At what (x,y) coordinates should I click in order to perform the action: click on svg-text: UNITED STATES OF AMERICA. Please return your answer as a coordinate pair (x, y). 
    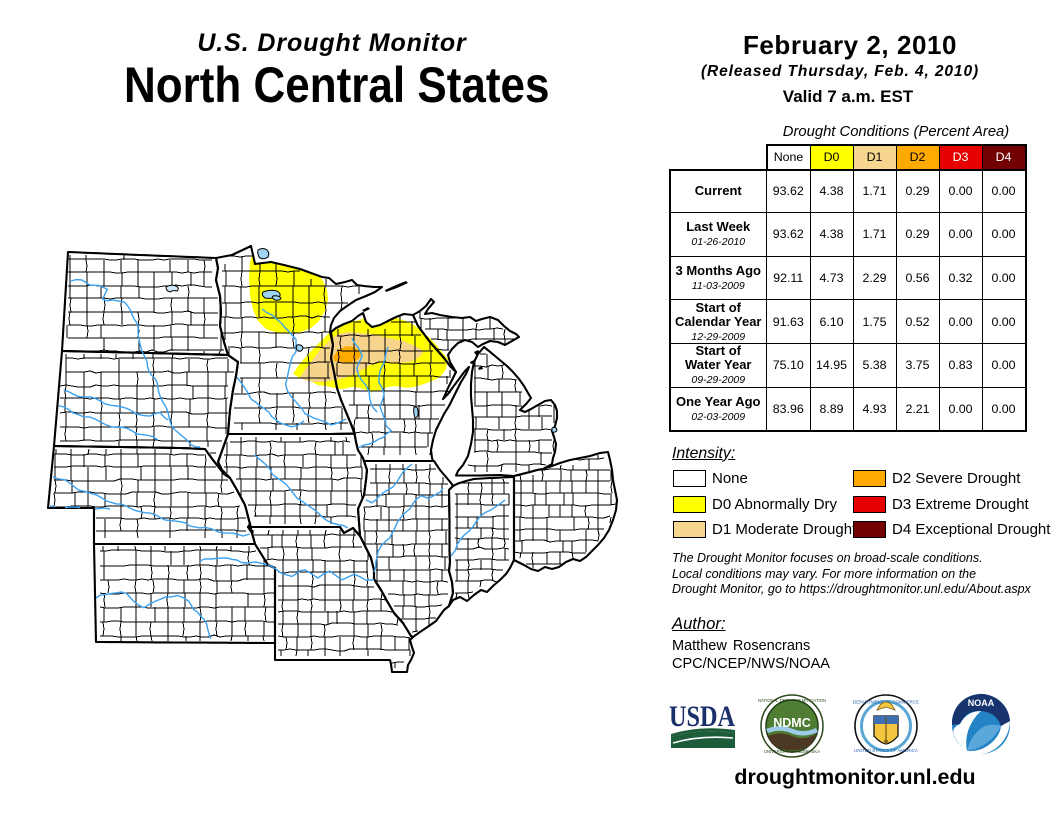
    Looking at the image, I should click on (886, 750).